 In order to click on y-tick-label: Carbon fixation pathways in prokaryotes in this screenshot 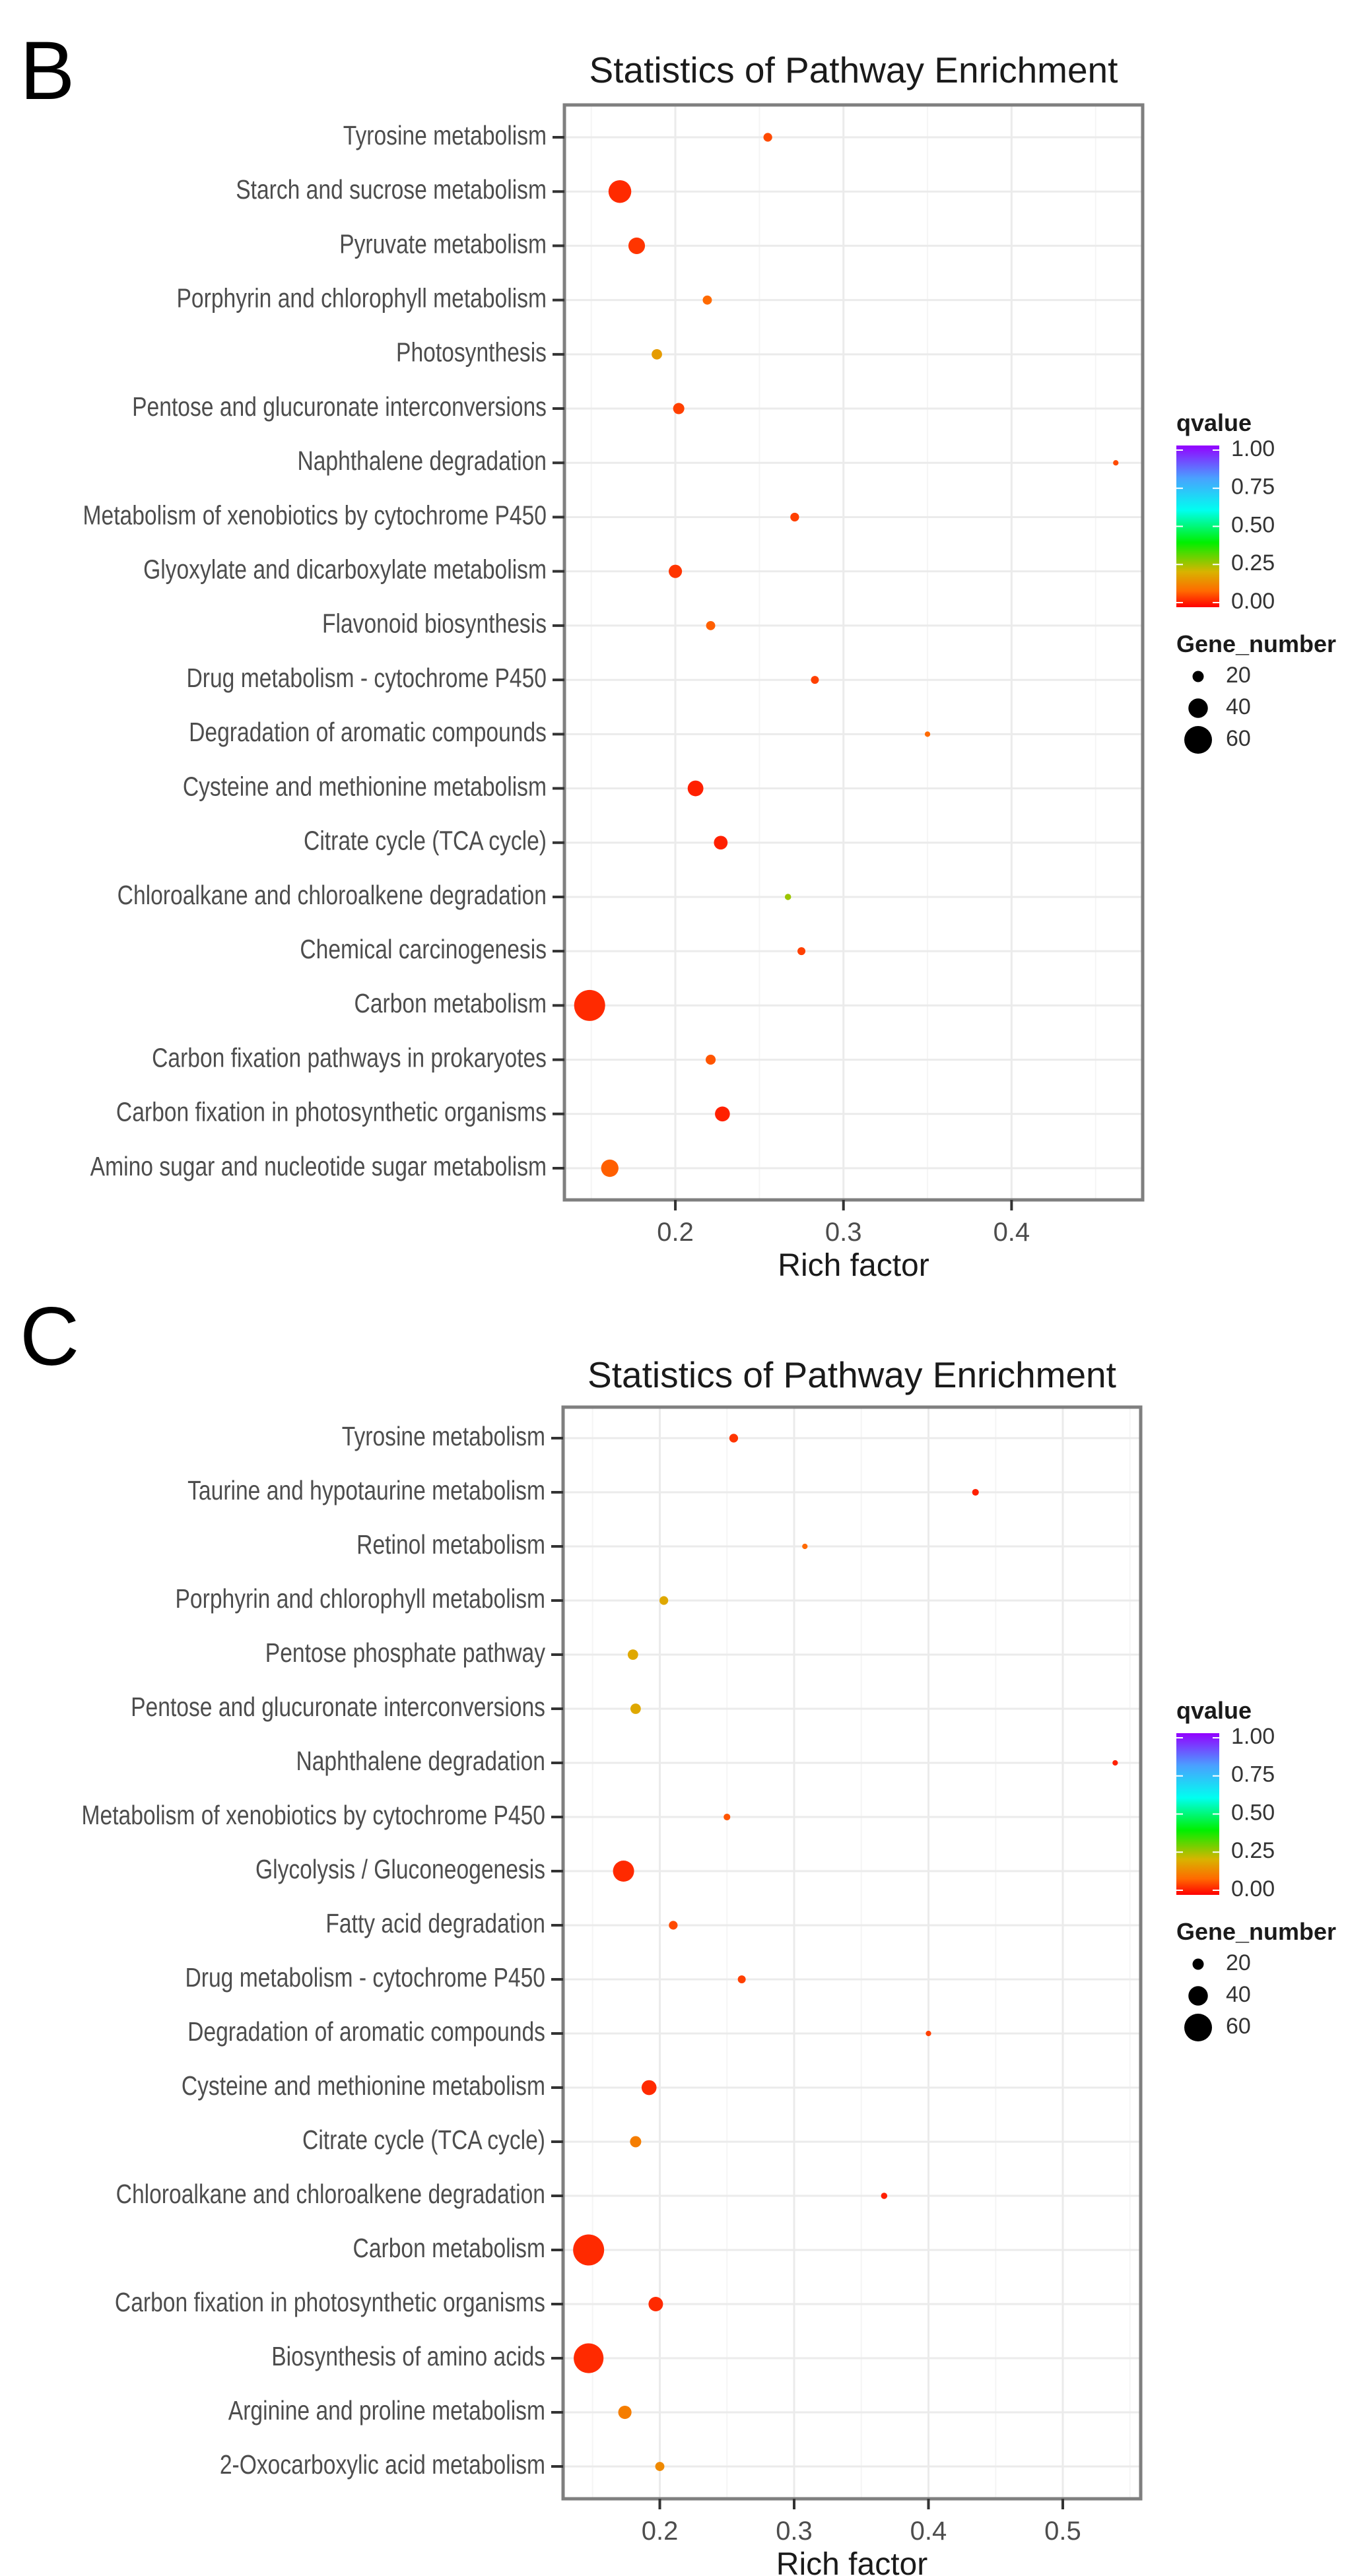, I will do `click(349, 1057)`.